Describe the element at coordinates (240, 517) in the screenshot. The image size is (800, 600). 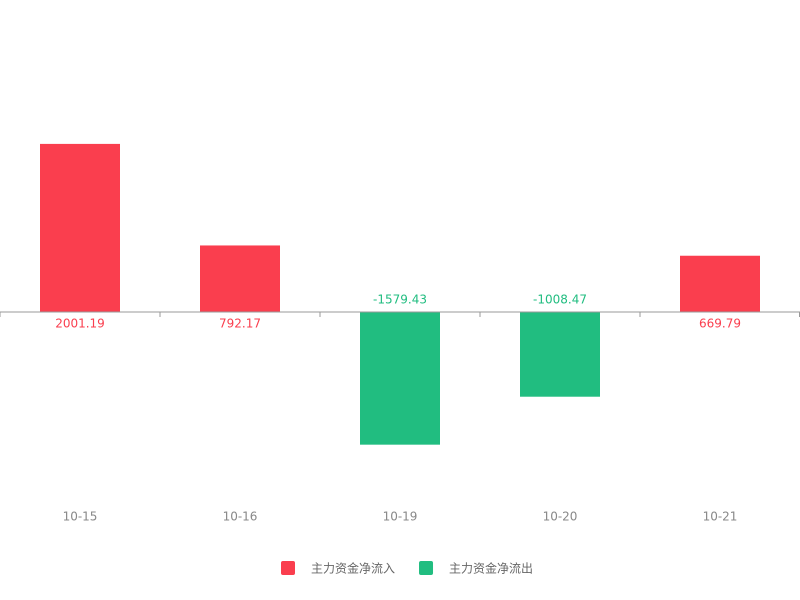
I see `x-tick-label: 10-16` at that location.